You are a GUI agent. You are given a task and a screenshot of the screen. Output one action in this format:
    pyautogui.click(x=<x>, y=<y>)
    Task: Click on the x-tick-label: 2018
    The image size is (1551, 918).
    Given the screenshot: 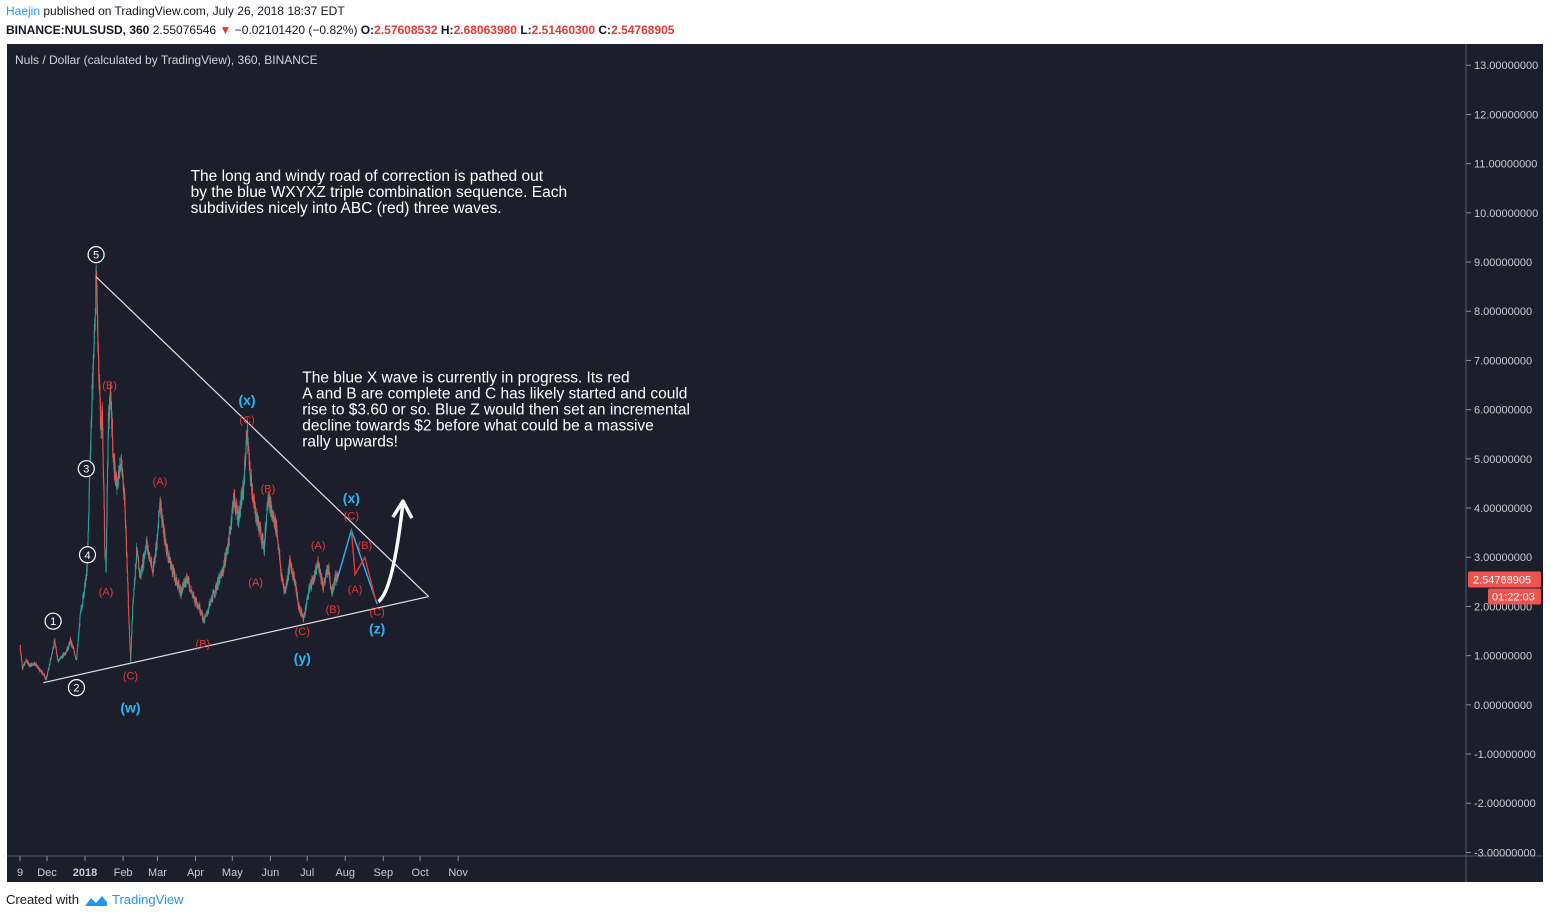 What is the action you would take?
    pyautogui.click(x=85, y=873)
    